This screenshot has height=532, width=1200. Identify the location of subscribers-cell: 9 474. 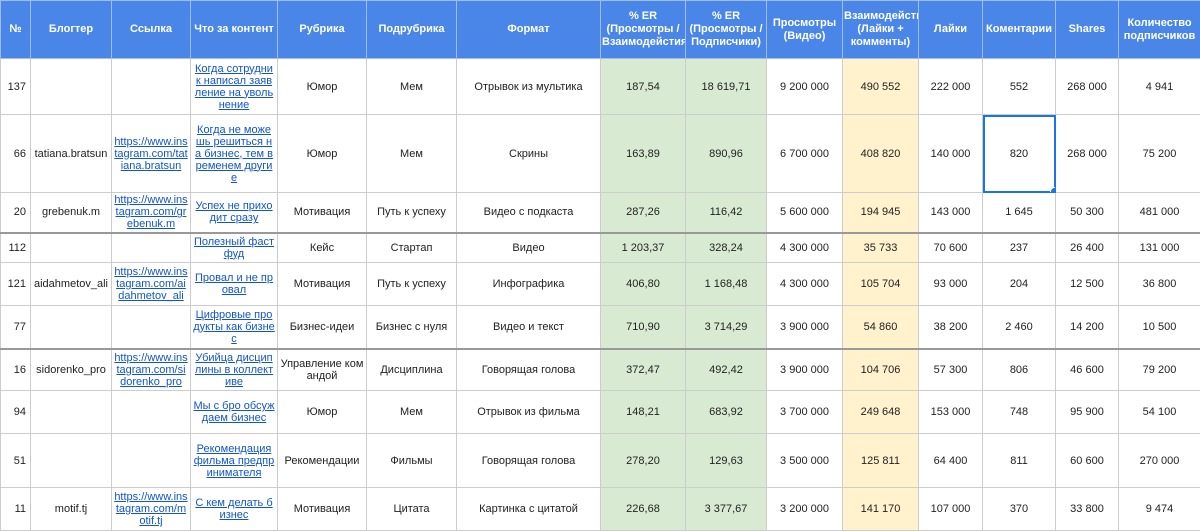
(1159, 509).